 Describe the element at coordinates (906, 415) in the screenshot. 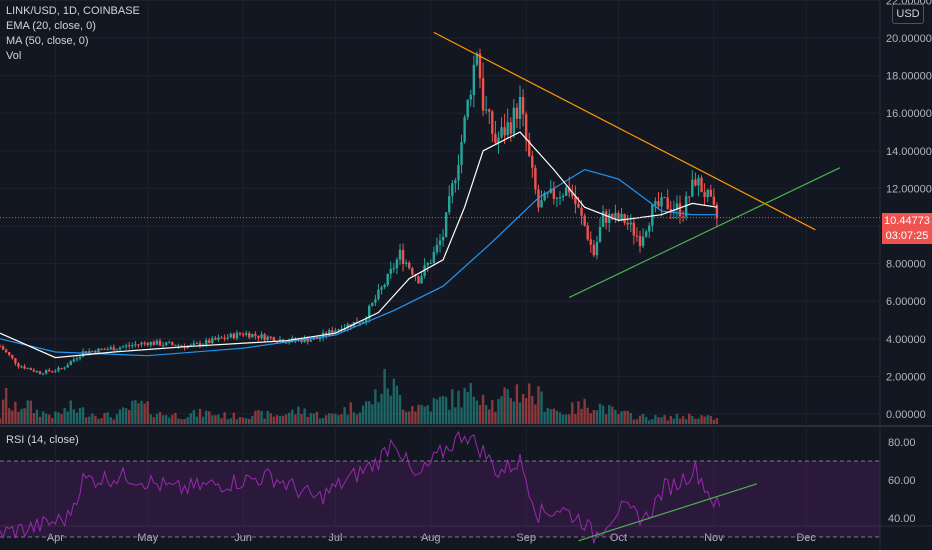

I see `price-tick-label: 0.00000` at that location.